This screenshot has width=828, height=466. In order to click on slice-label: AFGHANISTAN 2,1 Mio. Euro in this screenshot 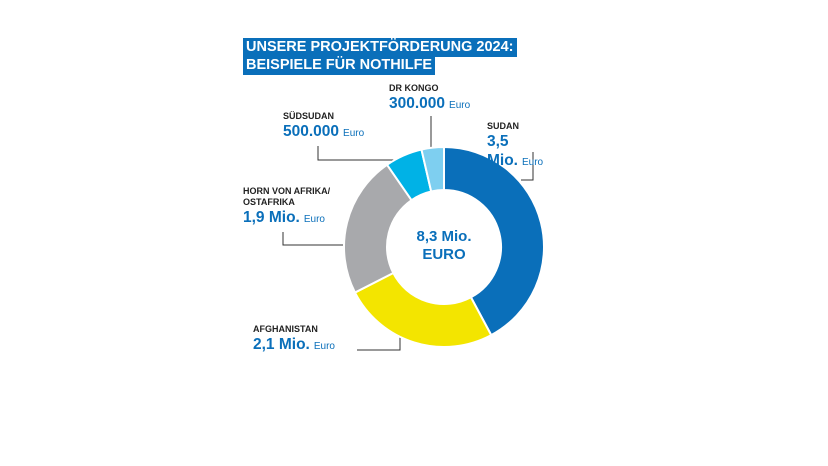, I will do `click(313, 340)`.